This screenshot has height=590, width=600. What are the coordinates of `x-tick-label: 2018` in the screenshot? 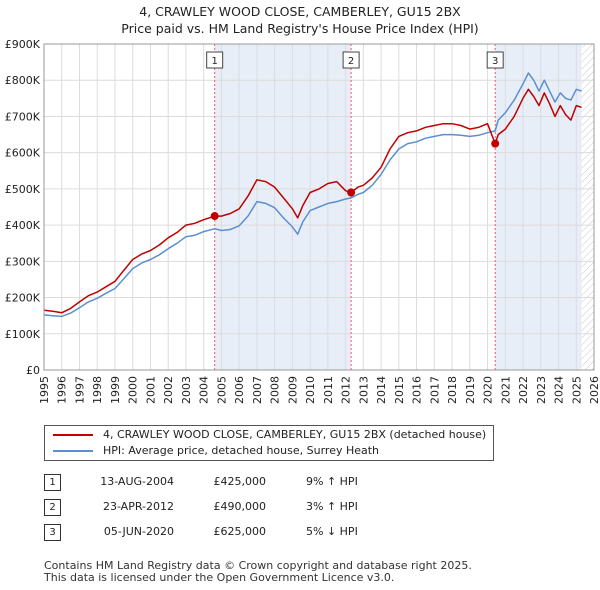 It's located at (452, 390).